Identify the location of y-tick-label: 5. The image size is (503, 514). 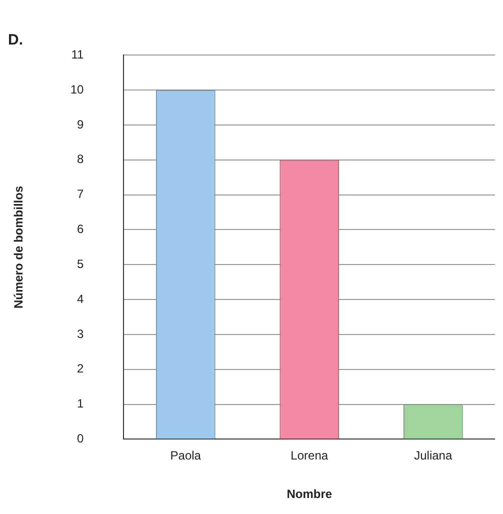
(80, 263).